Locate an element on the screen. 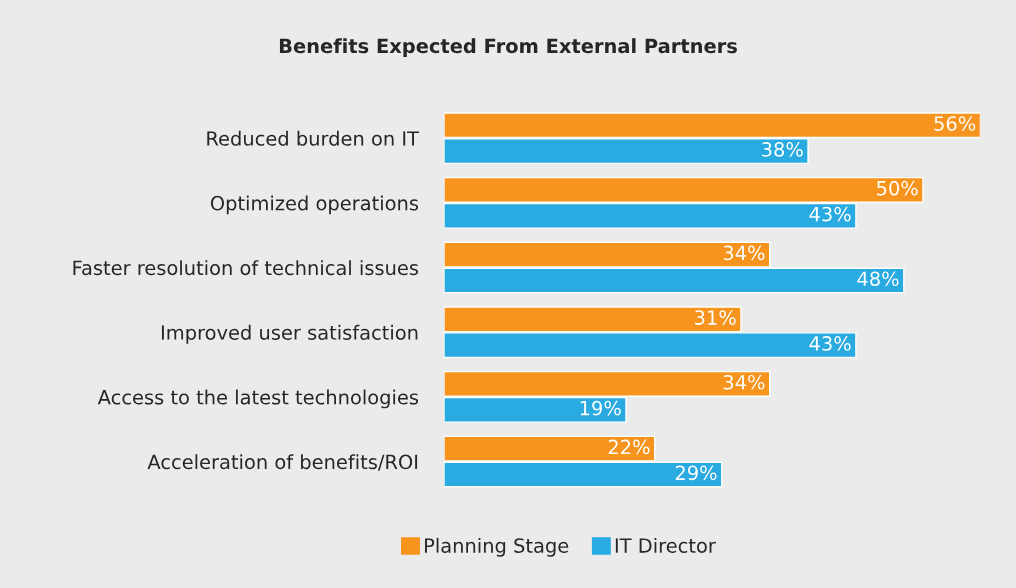 The image size is (1016, 588). y-tick-label: Improved user satisfaction is located at coordinates (289, 334).